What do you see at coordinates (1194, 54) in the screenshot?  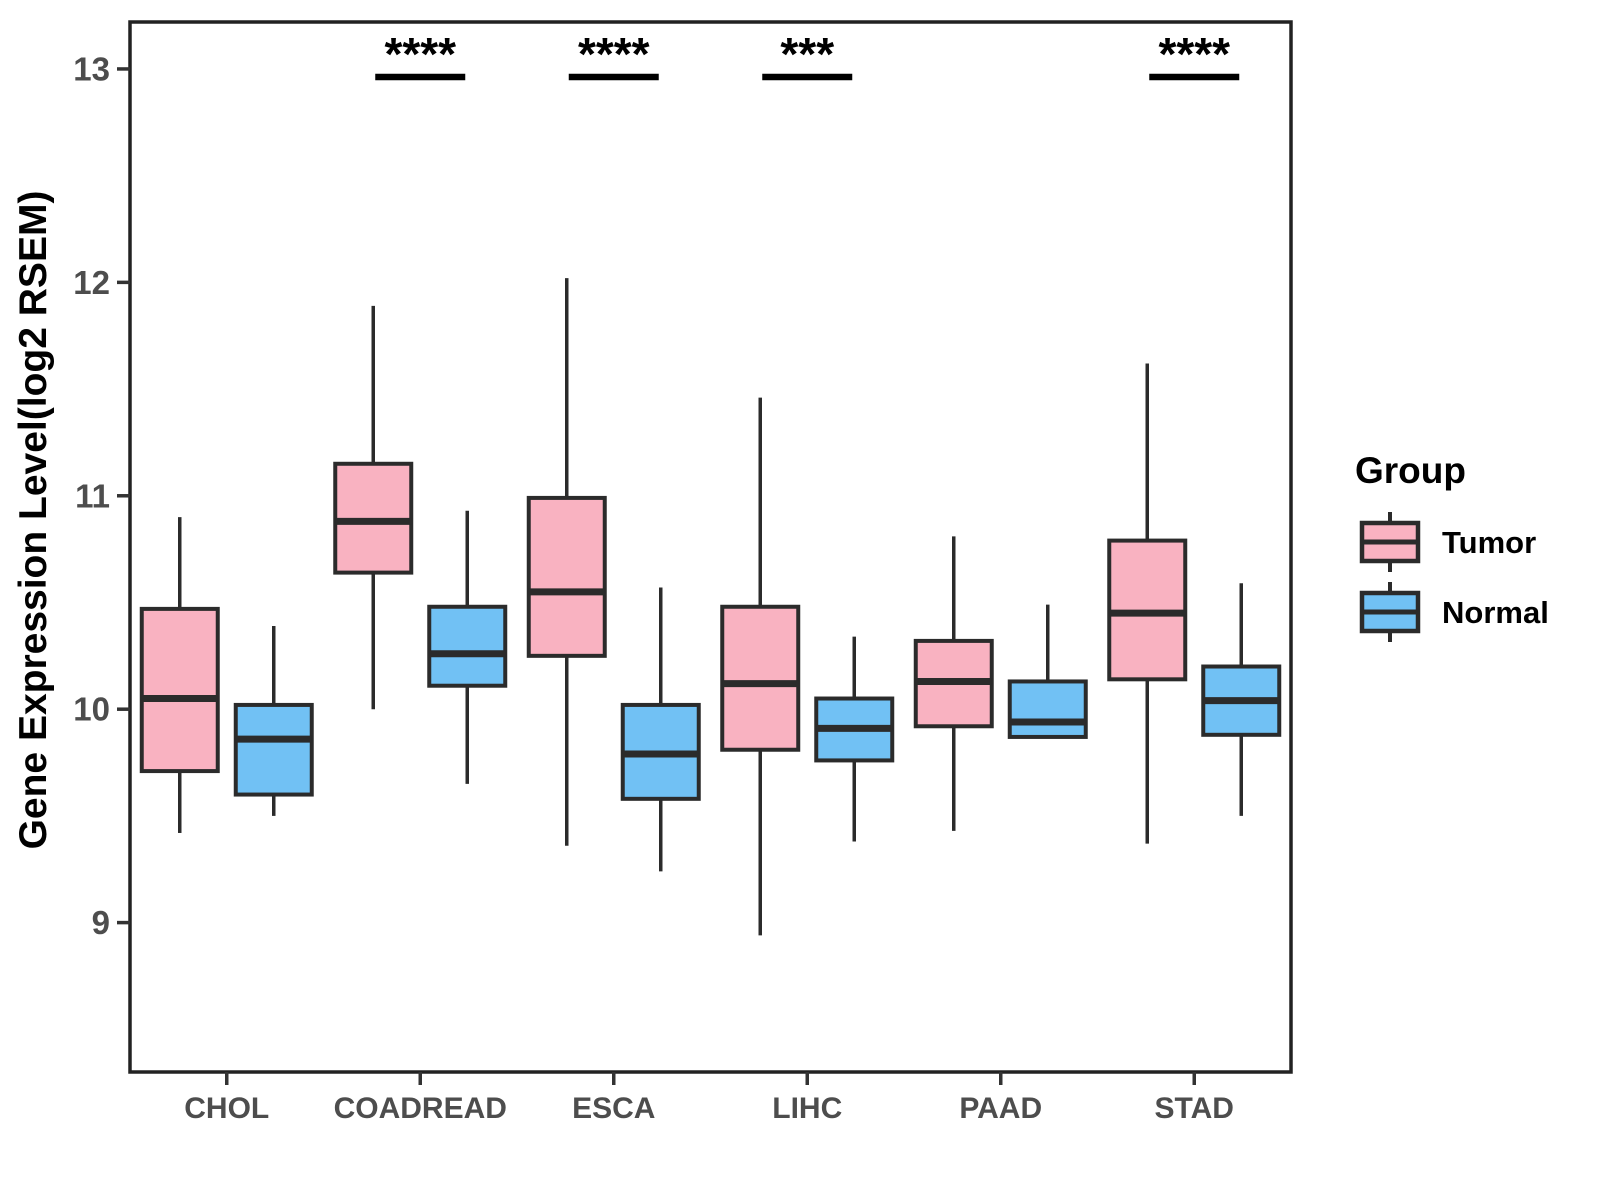 I see `significance-stars-STAD: ****` at bounding box center [1194, 54].